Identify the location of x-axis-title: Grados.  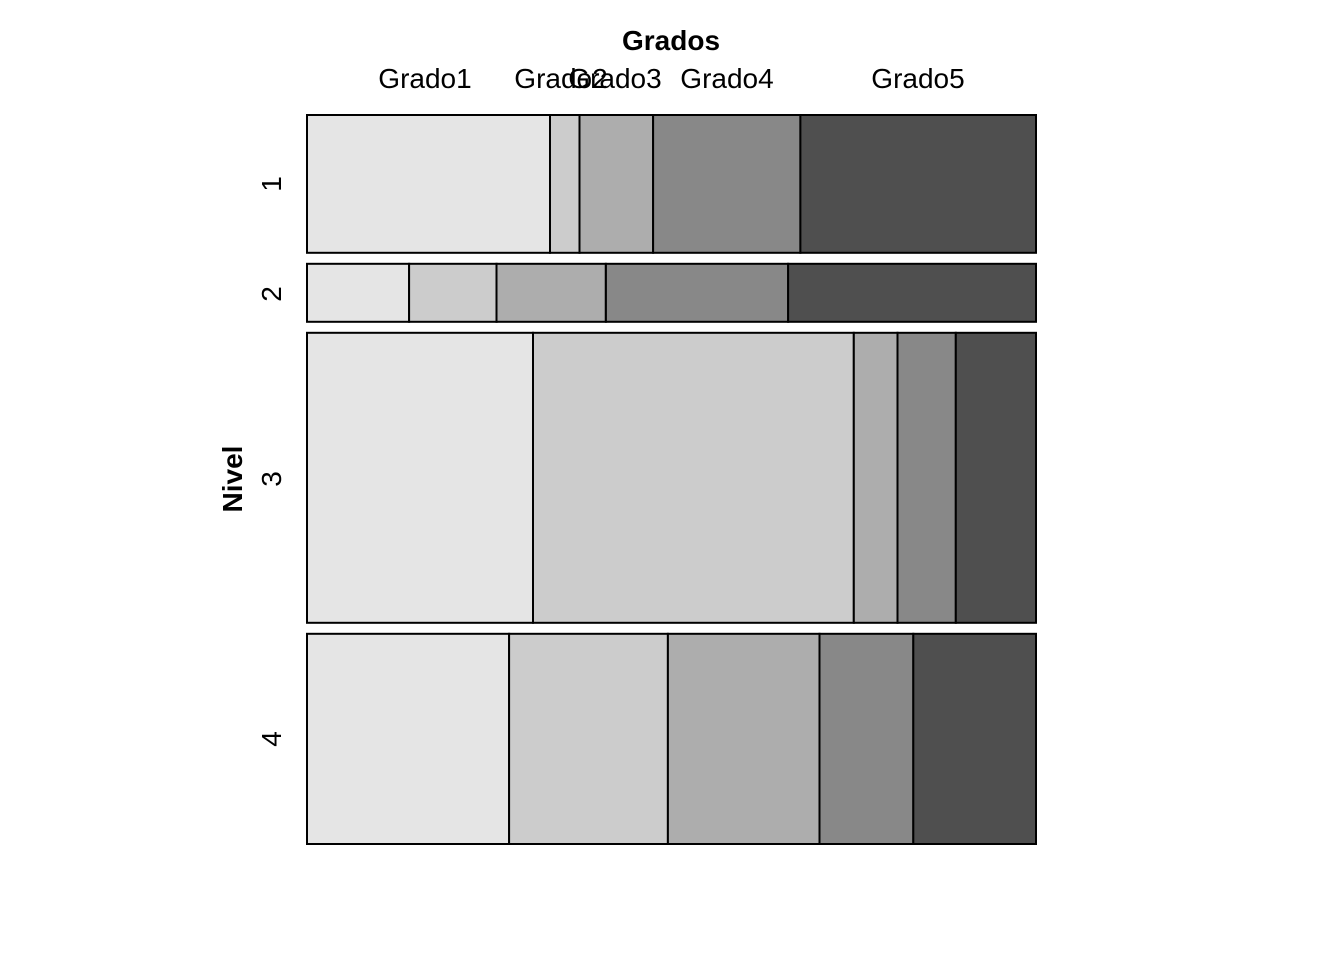
(671, 40).